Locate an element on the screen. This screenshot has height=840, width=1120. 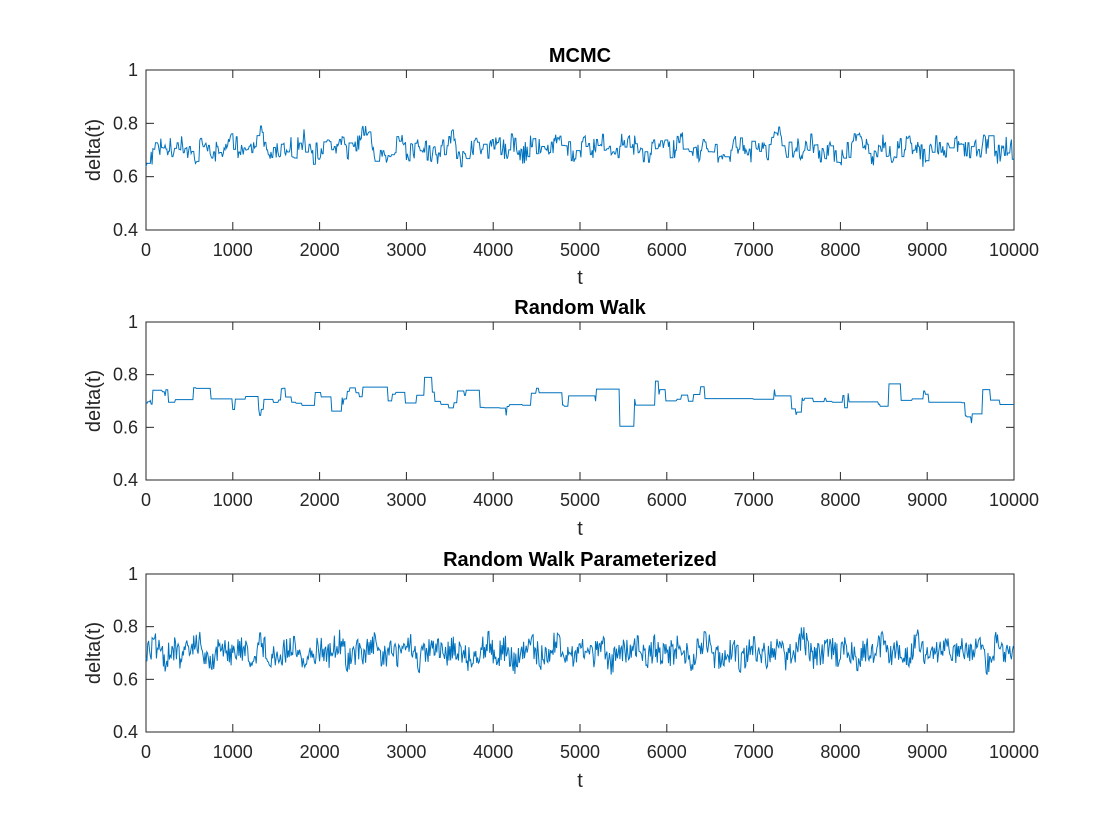
subplot-title: MCMC is located at coordinates (580, 56).